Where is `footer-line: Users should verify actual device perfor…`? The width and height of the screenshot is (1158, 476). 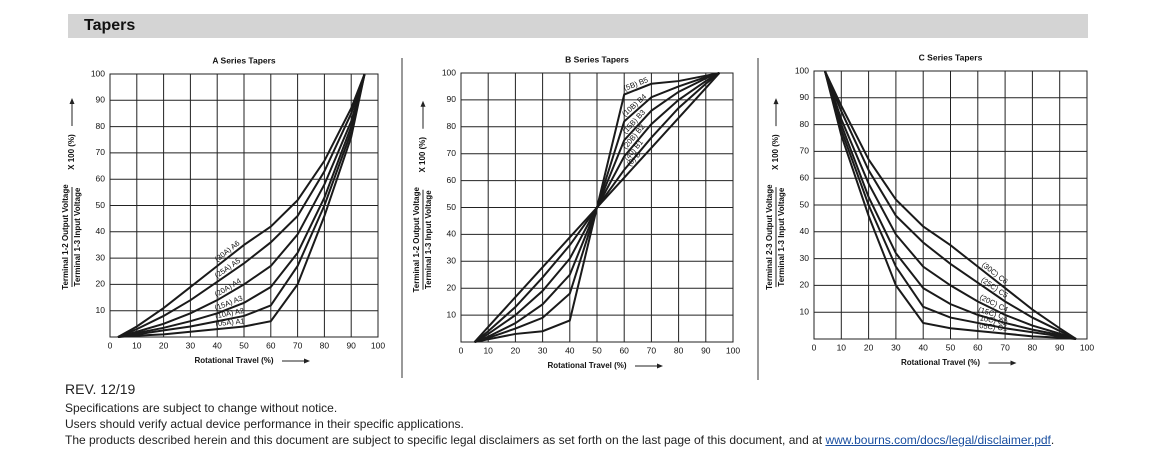
footer-line: Users should verify actual device perfor… is located at coordinates (264, 424).